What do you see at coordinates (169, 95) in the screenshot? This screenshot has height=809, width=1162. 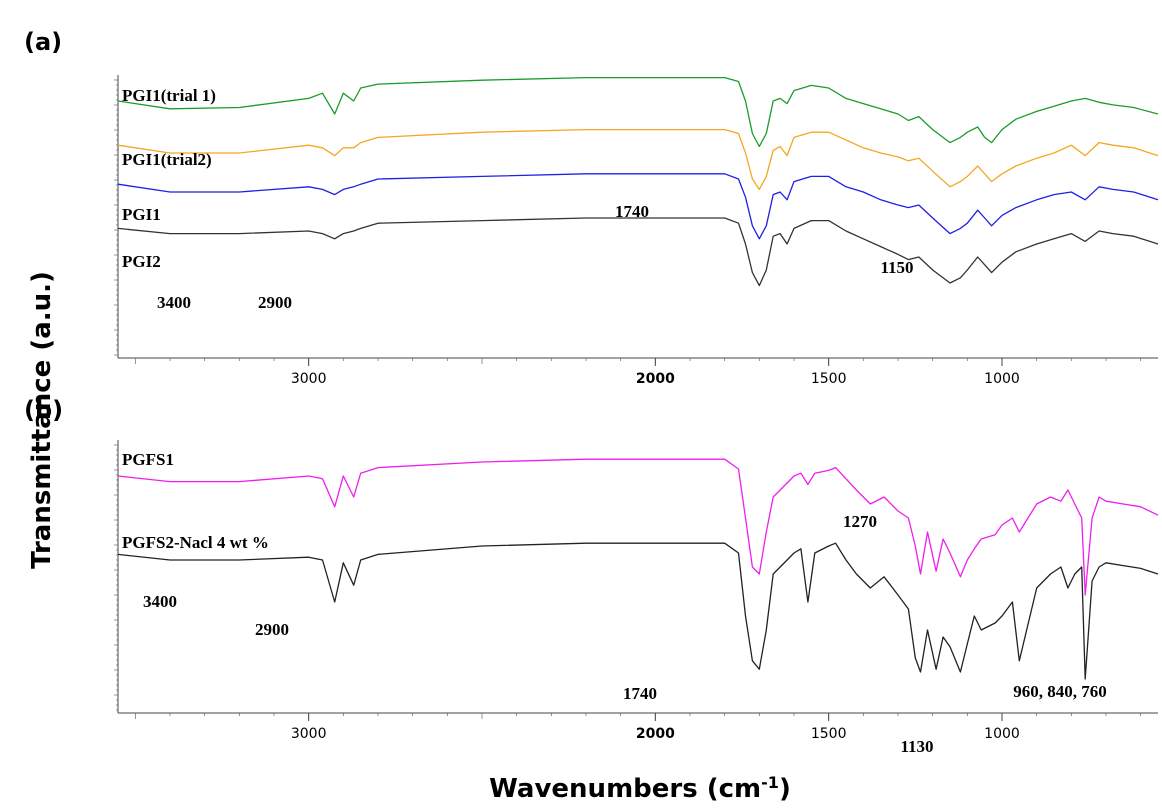 I see `series-label-0: PGI1(trial 1)` at bounding box center [169, 95].